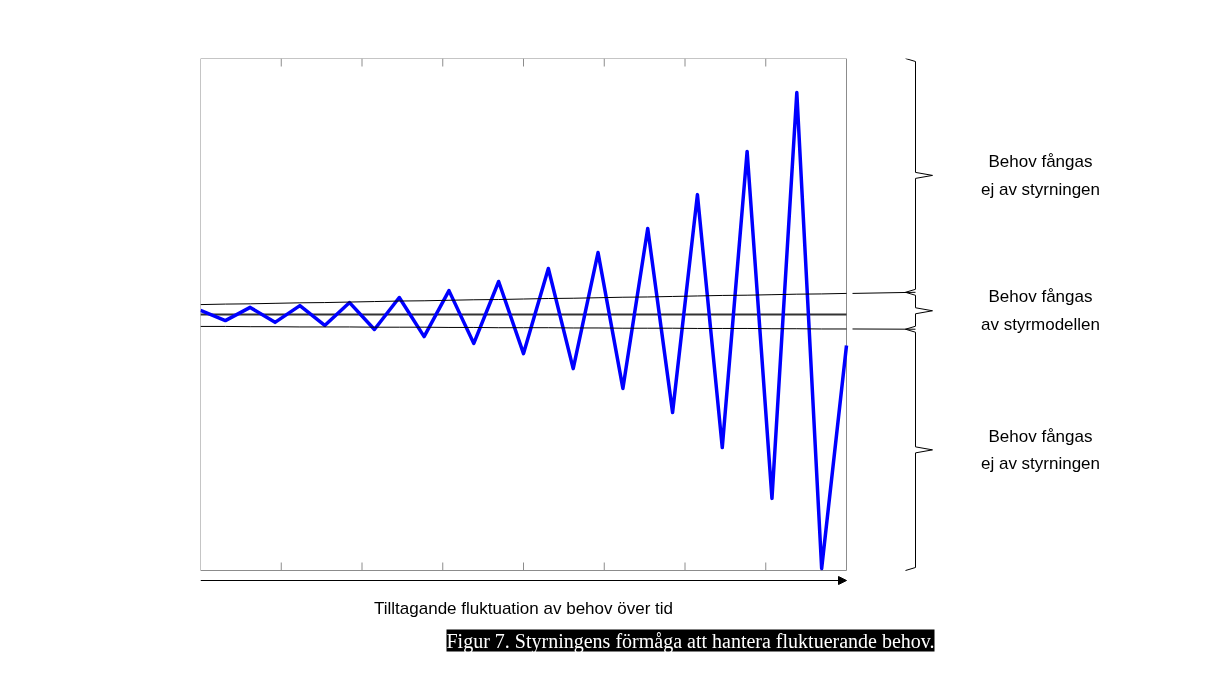 The height and width of the screenshot is (673, 1211). What do you see at coordinates (690, 641) in the screenshot?
I see `text: Figur 7. Styrningens förmåga att hantera fluktuerande behov.` at bounding box center [690, 641].